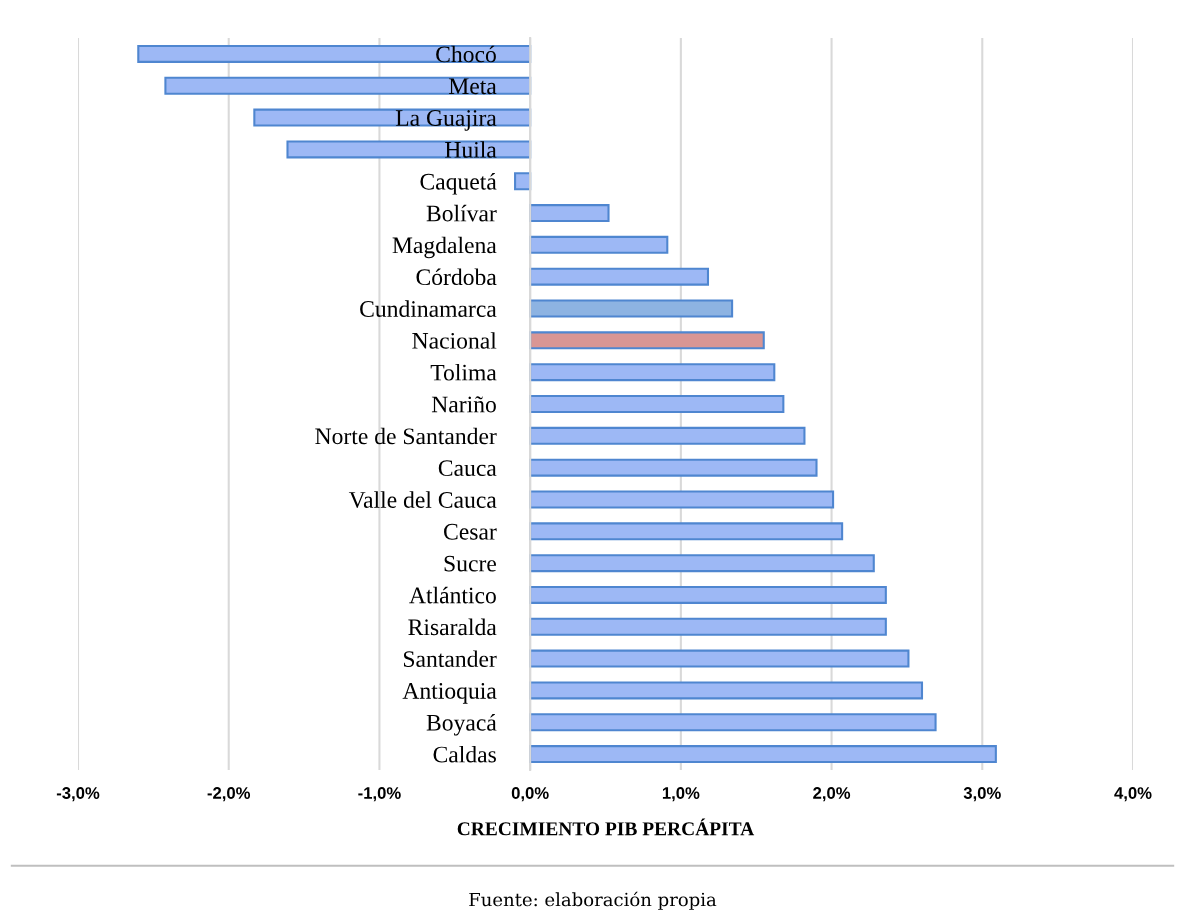 The image size is (1185, 921). I want to click on y-tick-label: Chocó, so click(466, 54).